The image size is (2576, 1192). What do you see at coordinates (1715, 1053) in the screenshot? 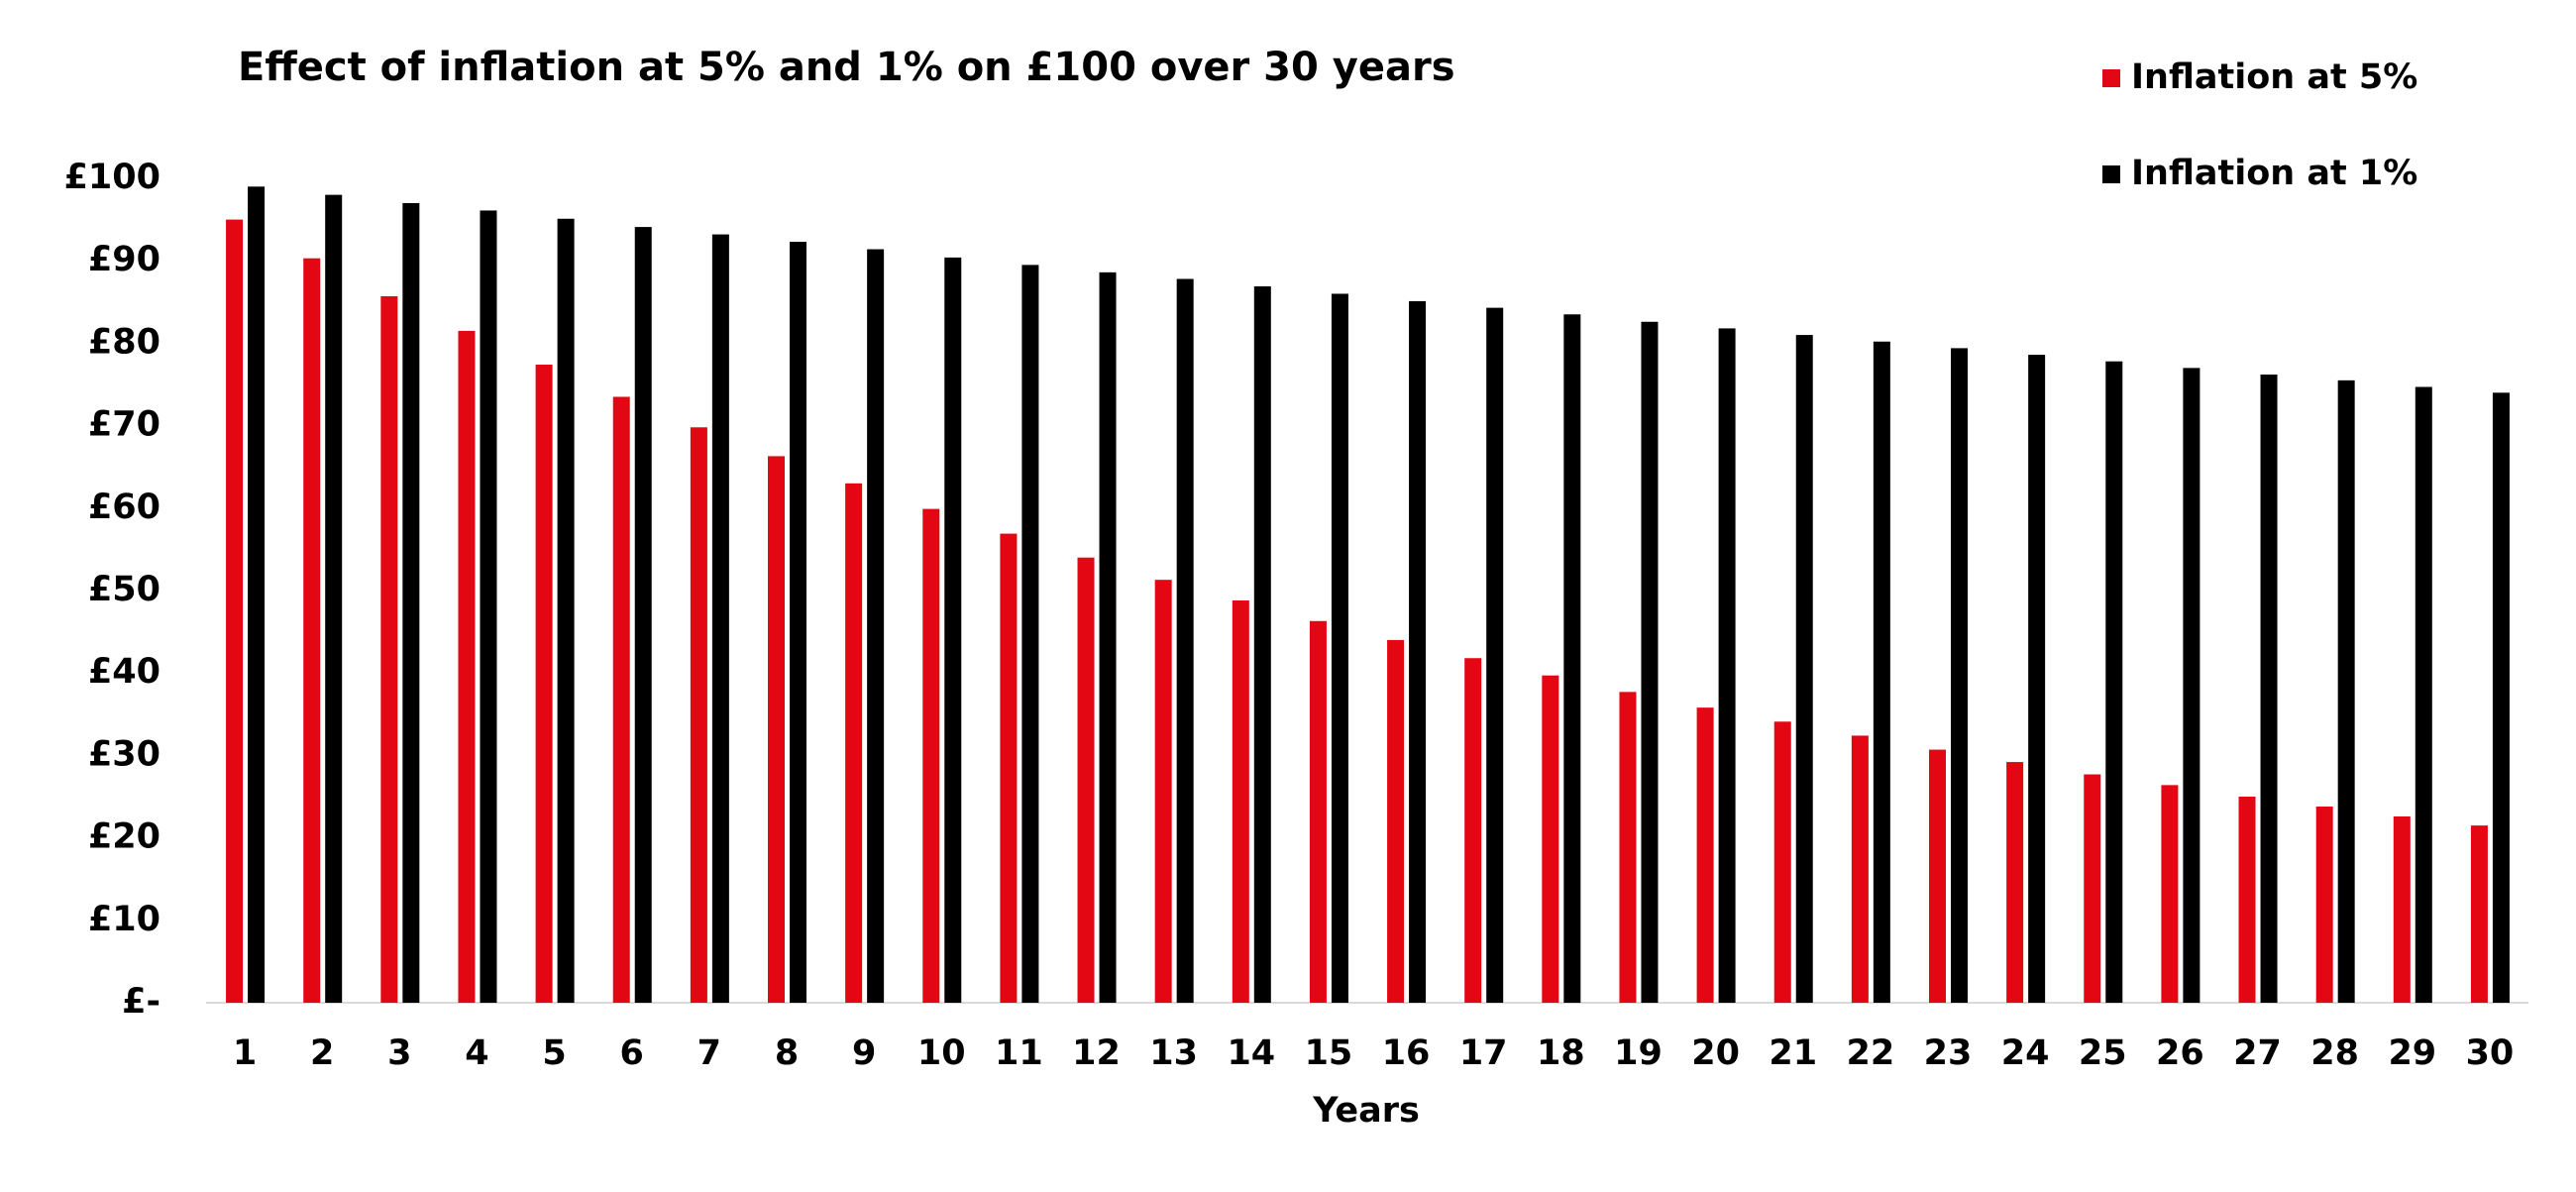
I see `x-tick-label: 20` at bounding box center [1715, 1053].